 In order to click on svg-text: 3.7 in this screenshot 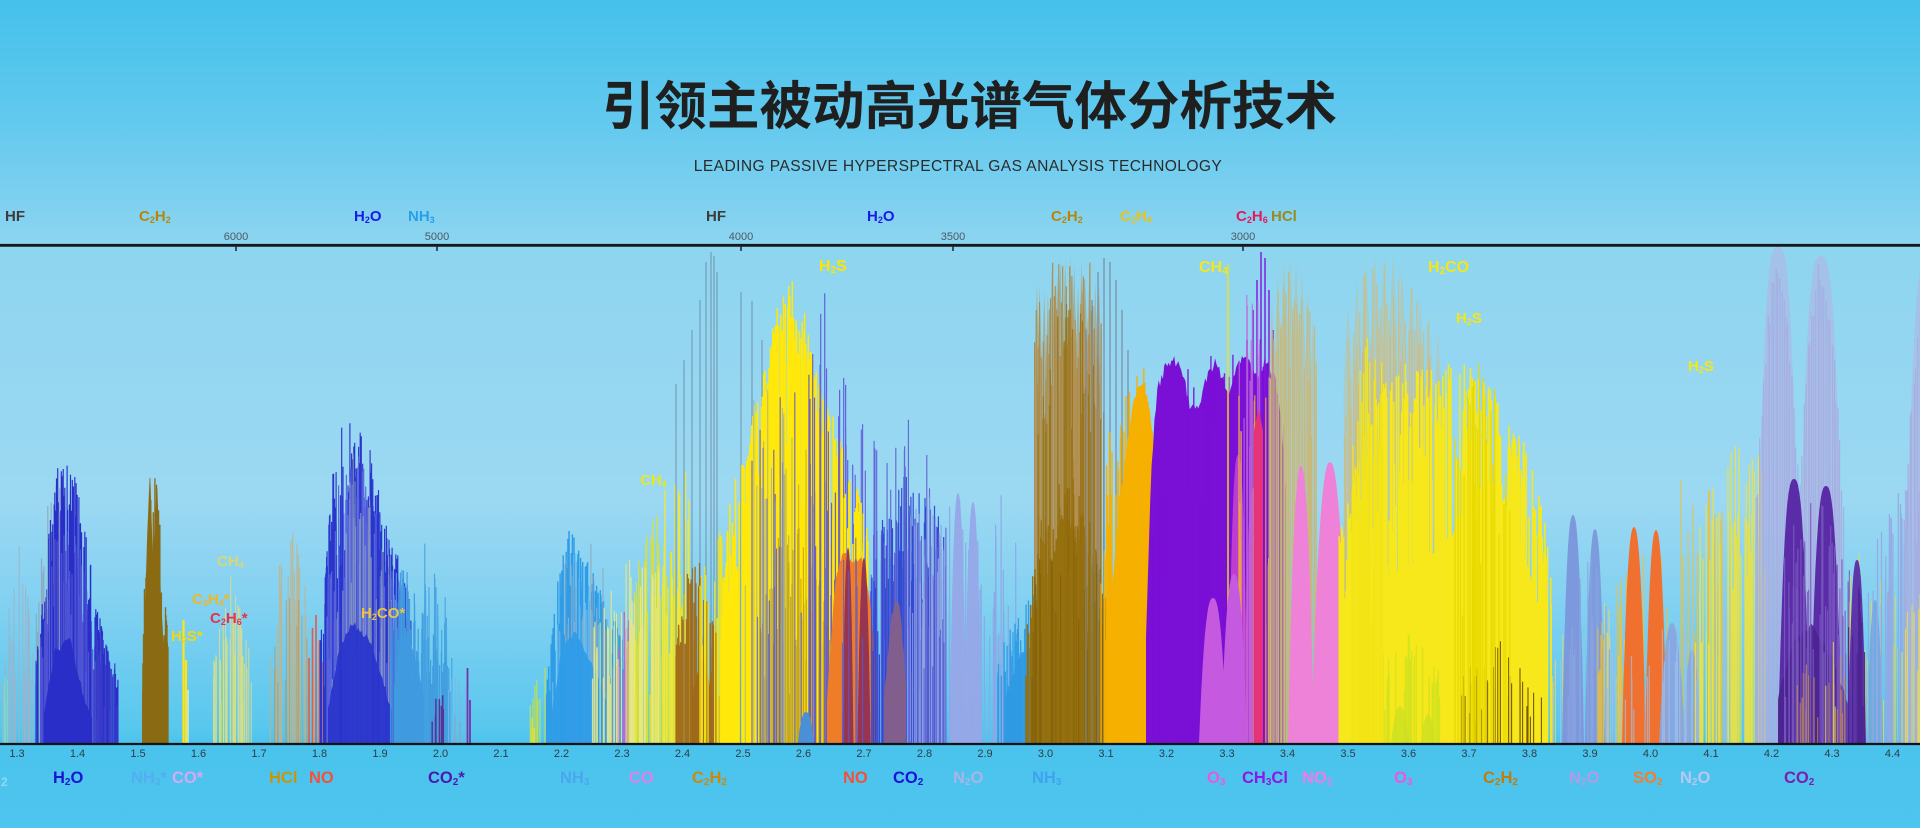, I will do `click(1468, 754)`.